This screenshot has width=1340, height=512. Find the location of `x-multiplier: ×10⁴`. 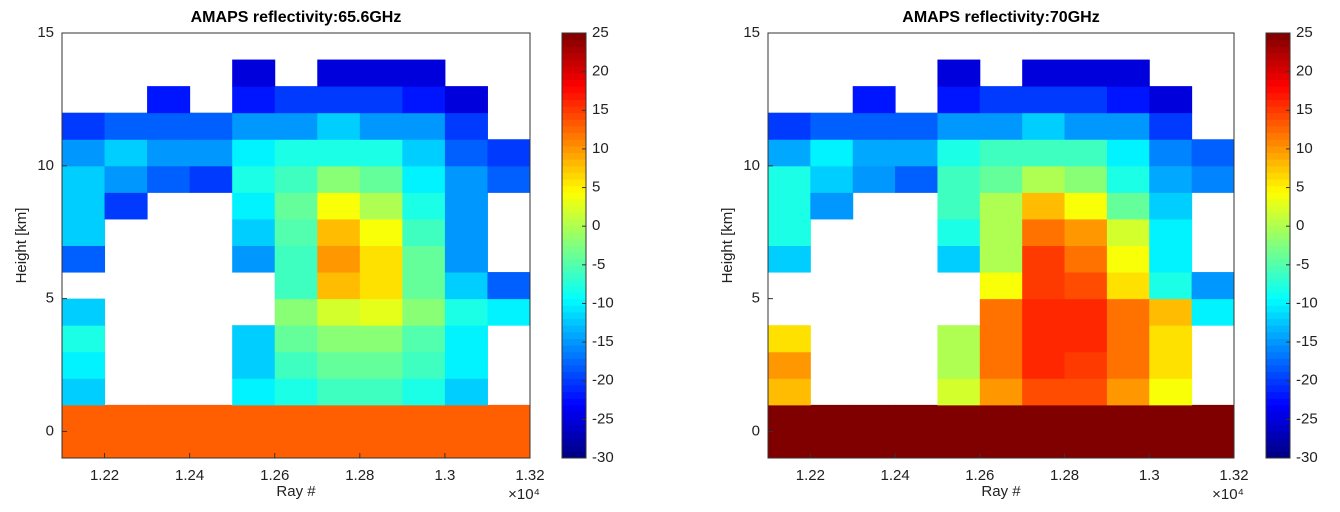

x-multiplier: ×10⁴ is located at coordinates (524, 494).